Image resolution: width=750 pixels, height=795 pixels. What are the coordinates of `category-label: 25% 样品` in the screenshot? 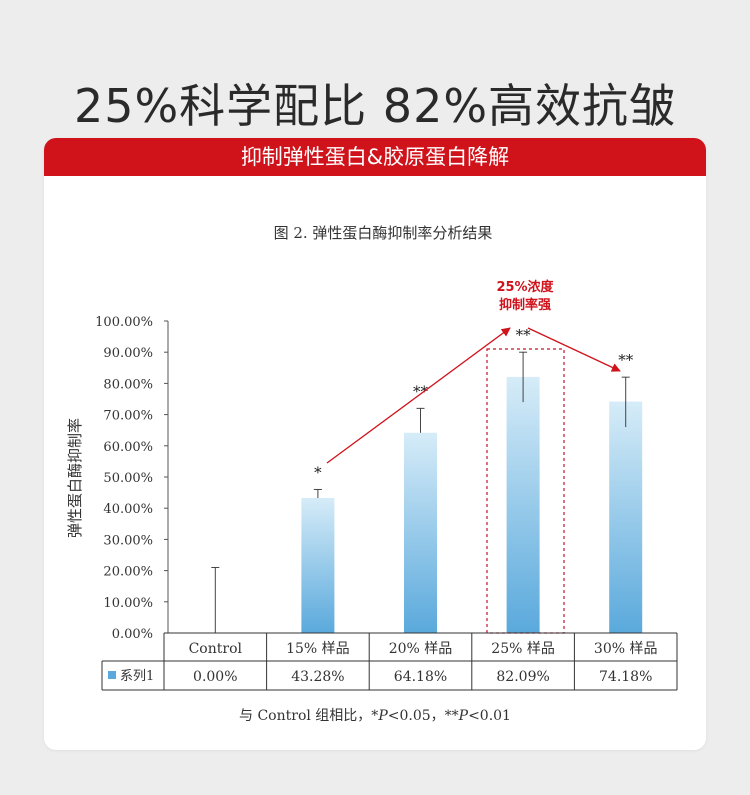 It's located at (523, 649).